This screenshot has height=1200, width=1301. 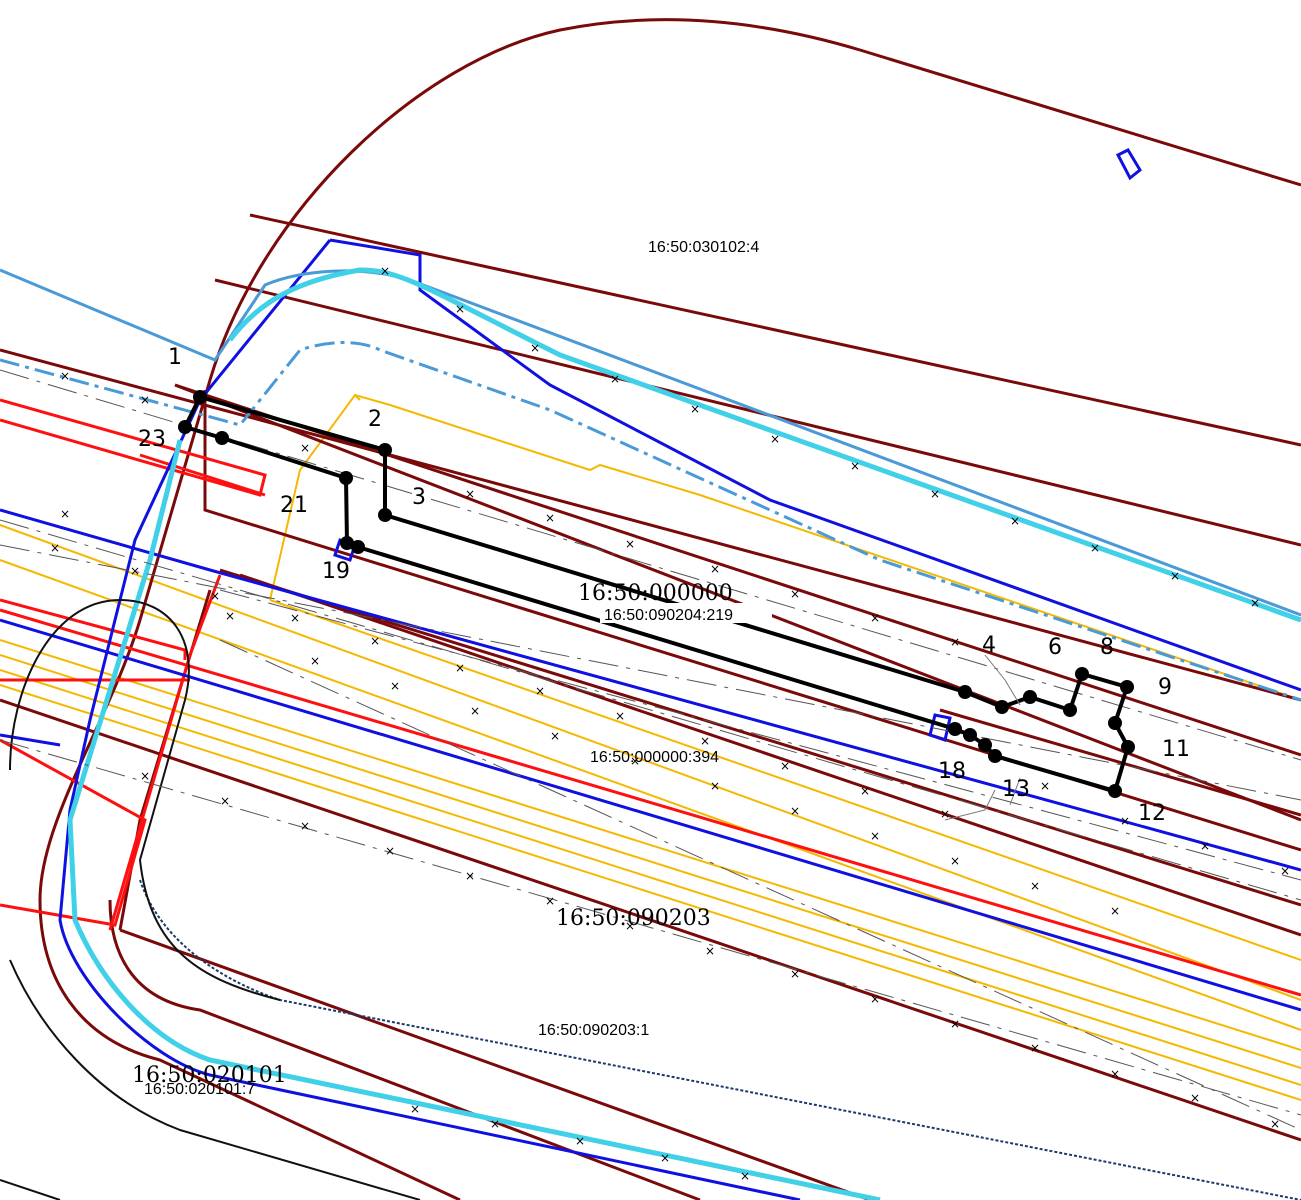 What do you see at coordinates (1107, 647) in the screenshot?
I see `point-label-8: 8` at bounding box center [1107, 647].